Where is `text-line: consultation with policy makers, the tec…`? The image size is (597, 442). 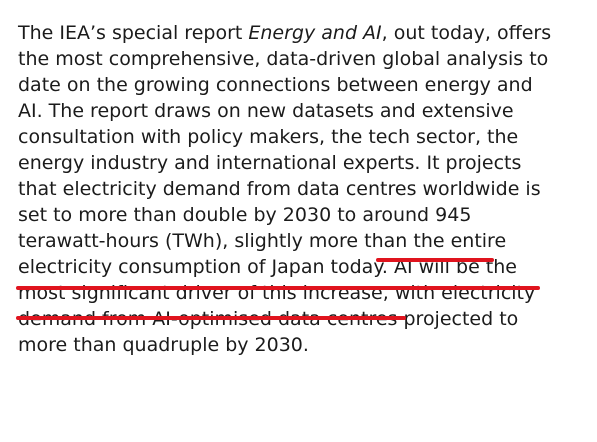 text-line: consultation with policy makers, the tec… is located at coordinates (268, 137).